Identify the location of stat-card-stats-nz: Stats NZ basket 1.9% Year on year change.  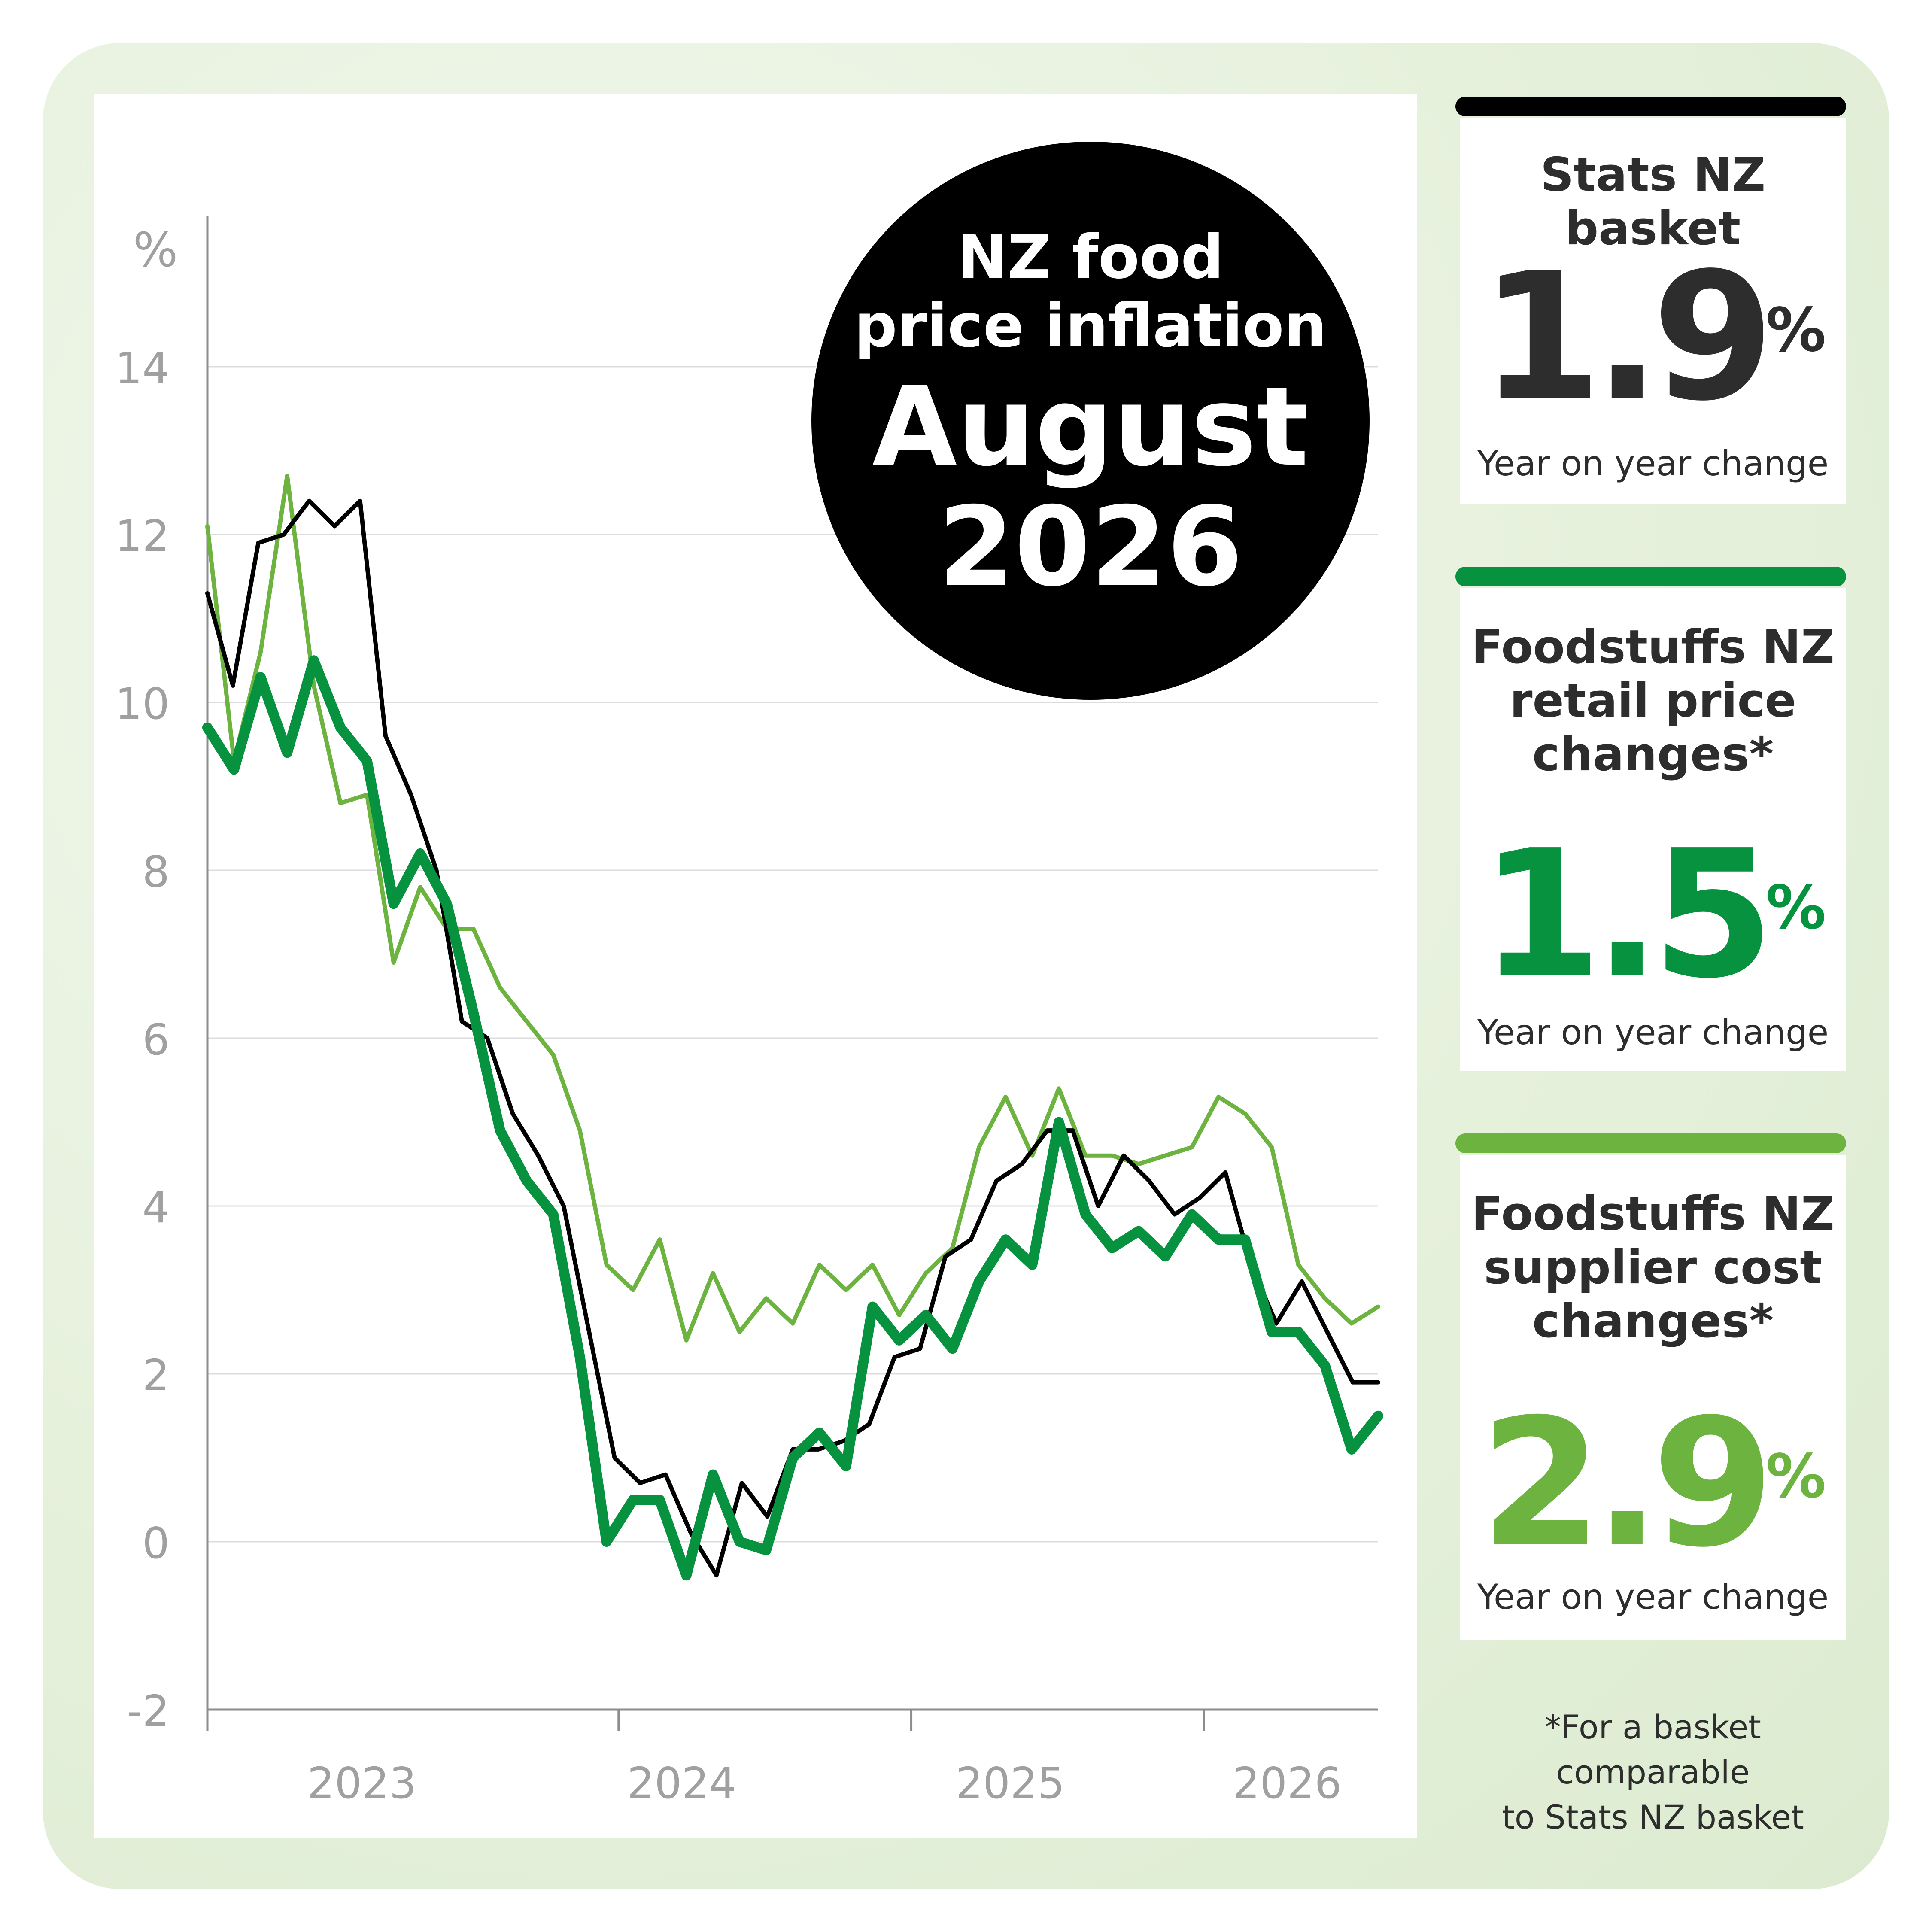
(1653, 311).